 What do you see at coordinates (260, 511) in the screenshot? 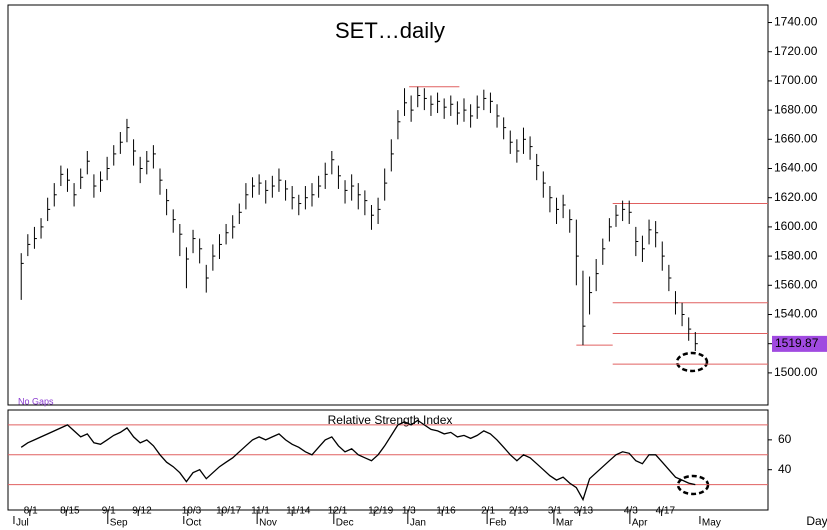
I see `x-tick-label: 11/1` at bounding box center [260, 511].